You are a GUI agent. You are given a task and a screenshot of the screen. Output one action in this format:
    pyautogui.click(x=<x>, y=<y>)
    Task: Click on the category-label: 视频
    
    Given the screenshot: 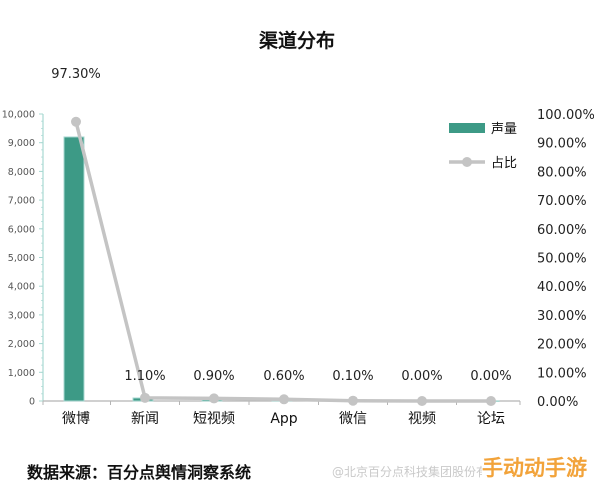 What is the action you would take?
    pyautogui.click(x=422, y=419)
    